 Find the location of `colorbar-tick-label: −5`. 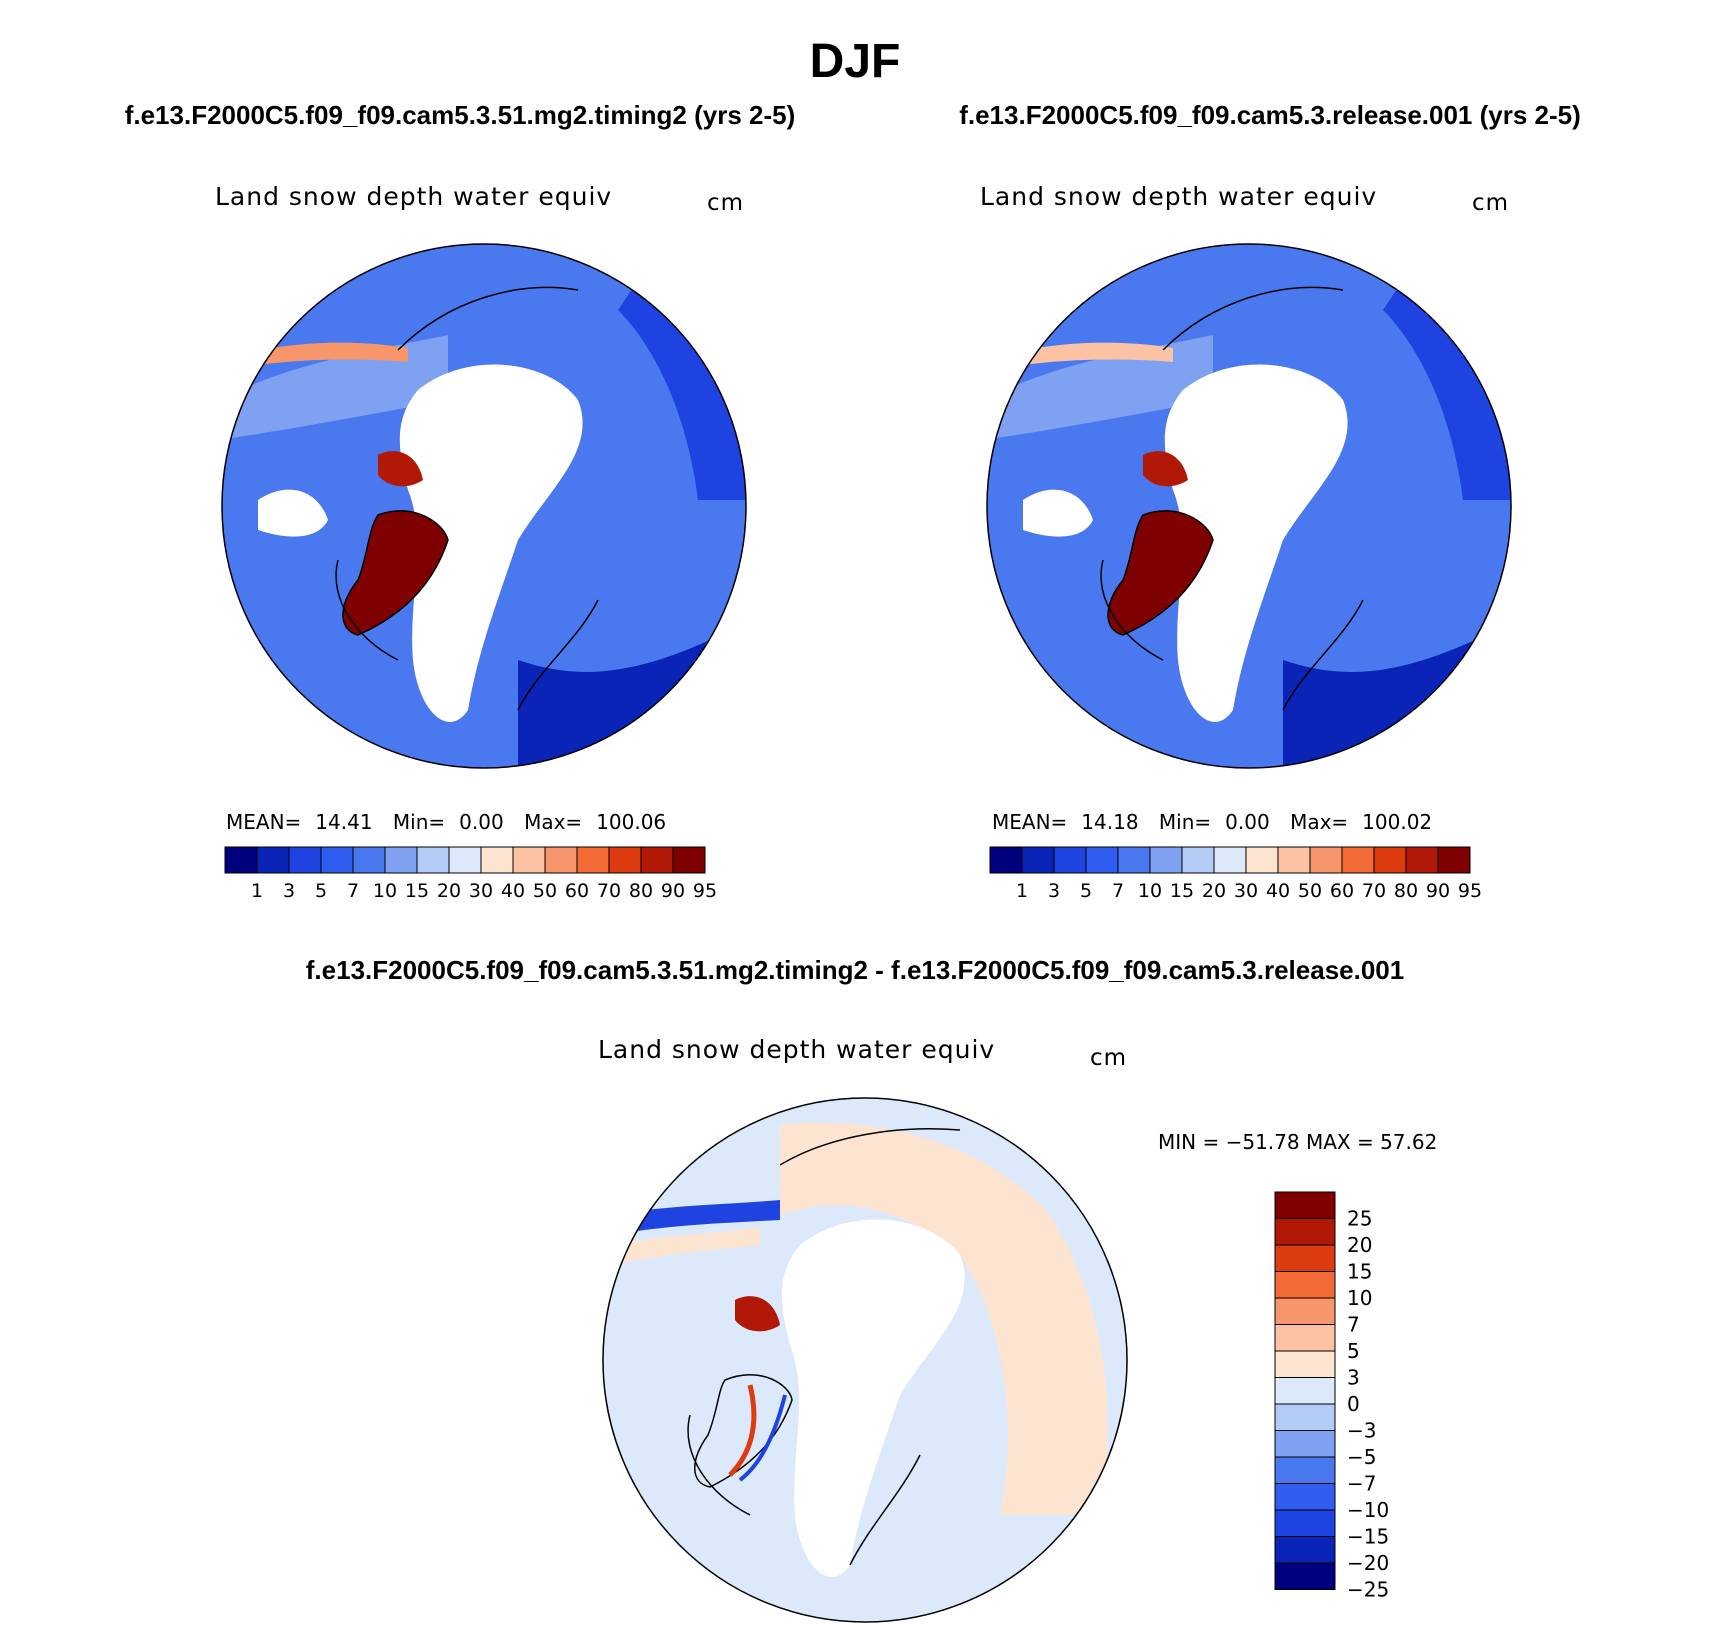

colorbar-tick-label: −5 is located at coordinates (1361, 1457).